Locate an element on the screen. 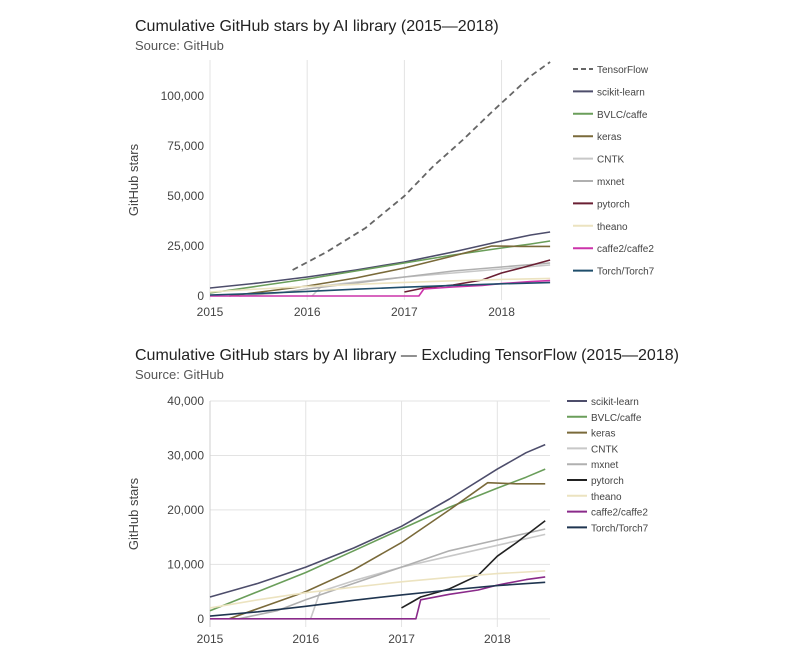  y-tick-label: 25,000 is located at coordinates (185, 246).